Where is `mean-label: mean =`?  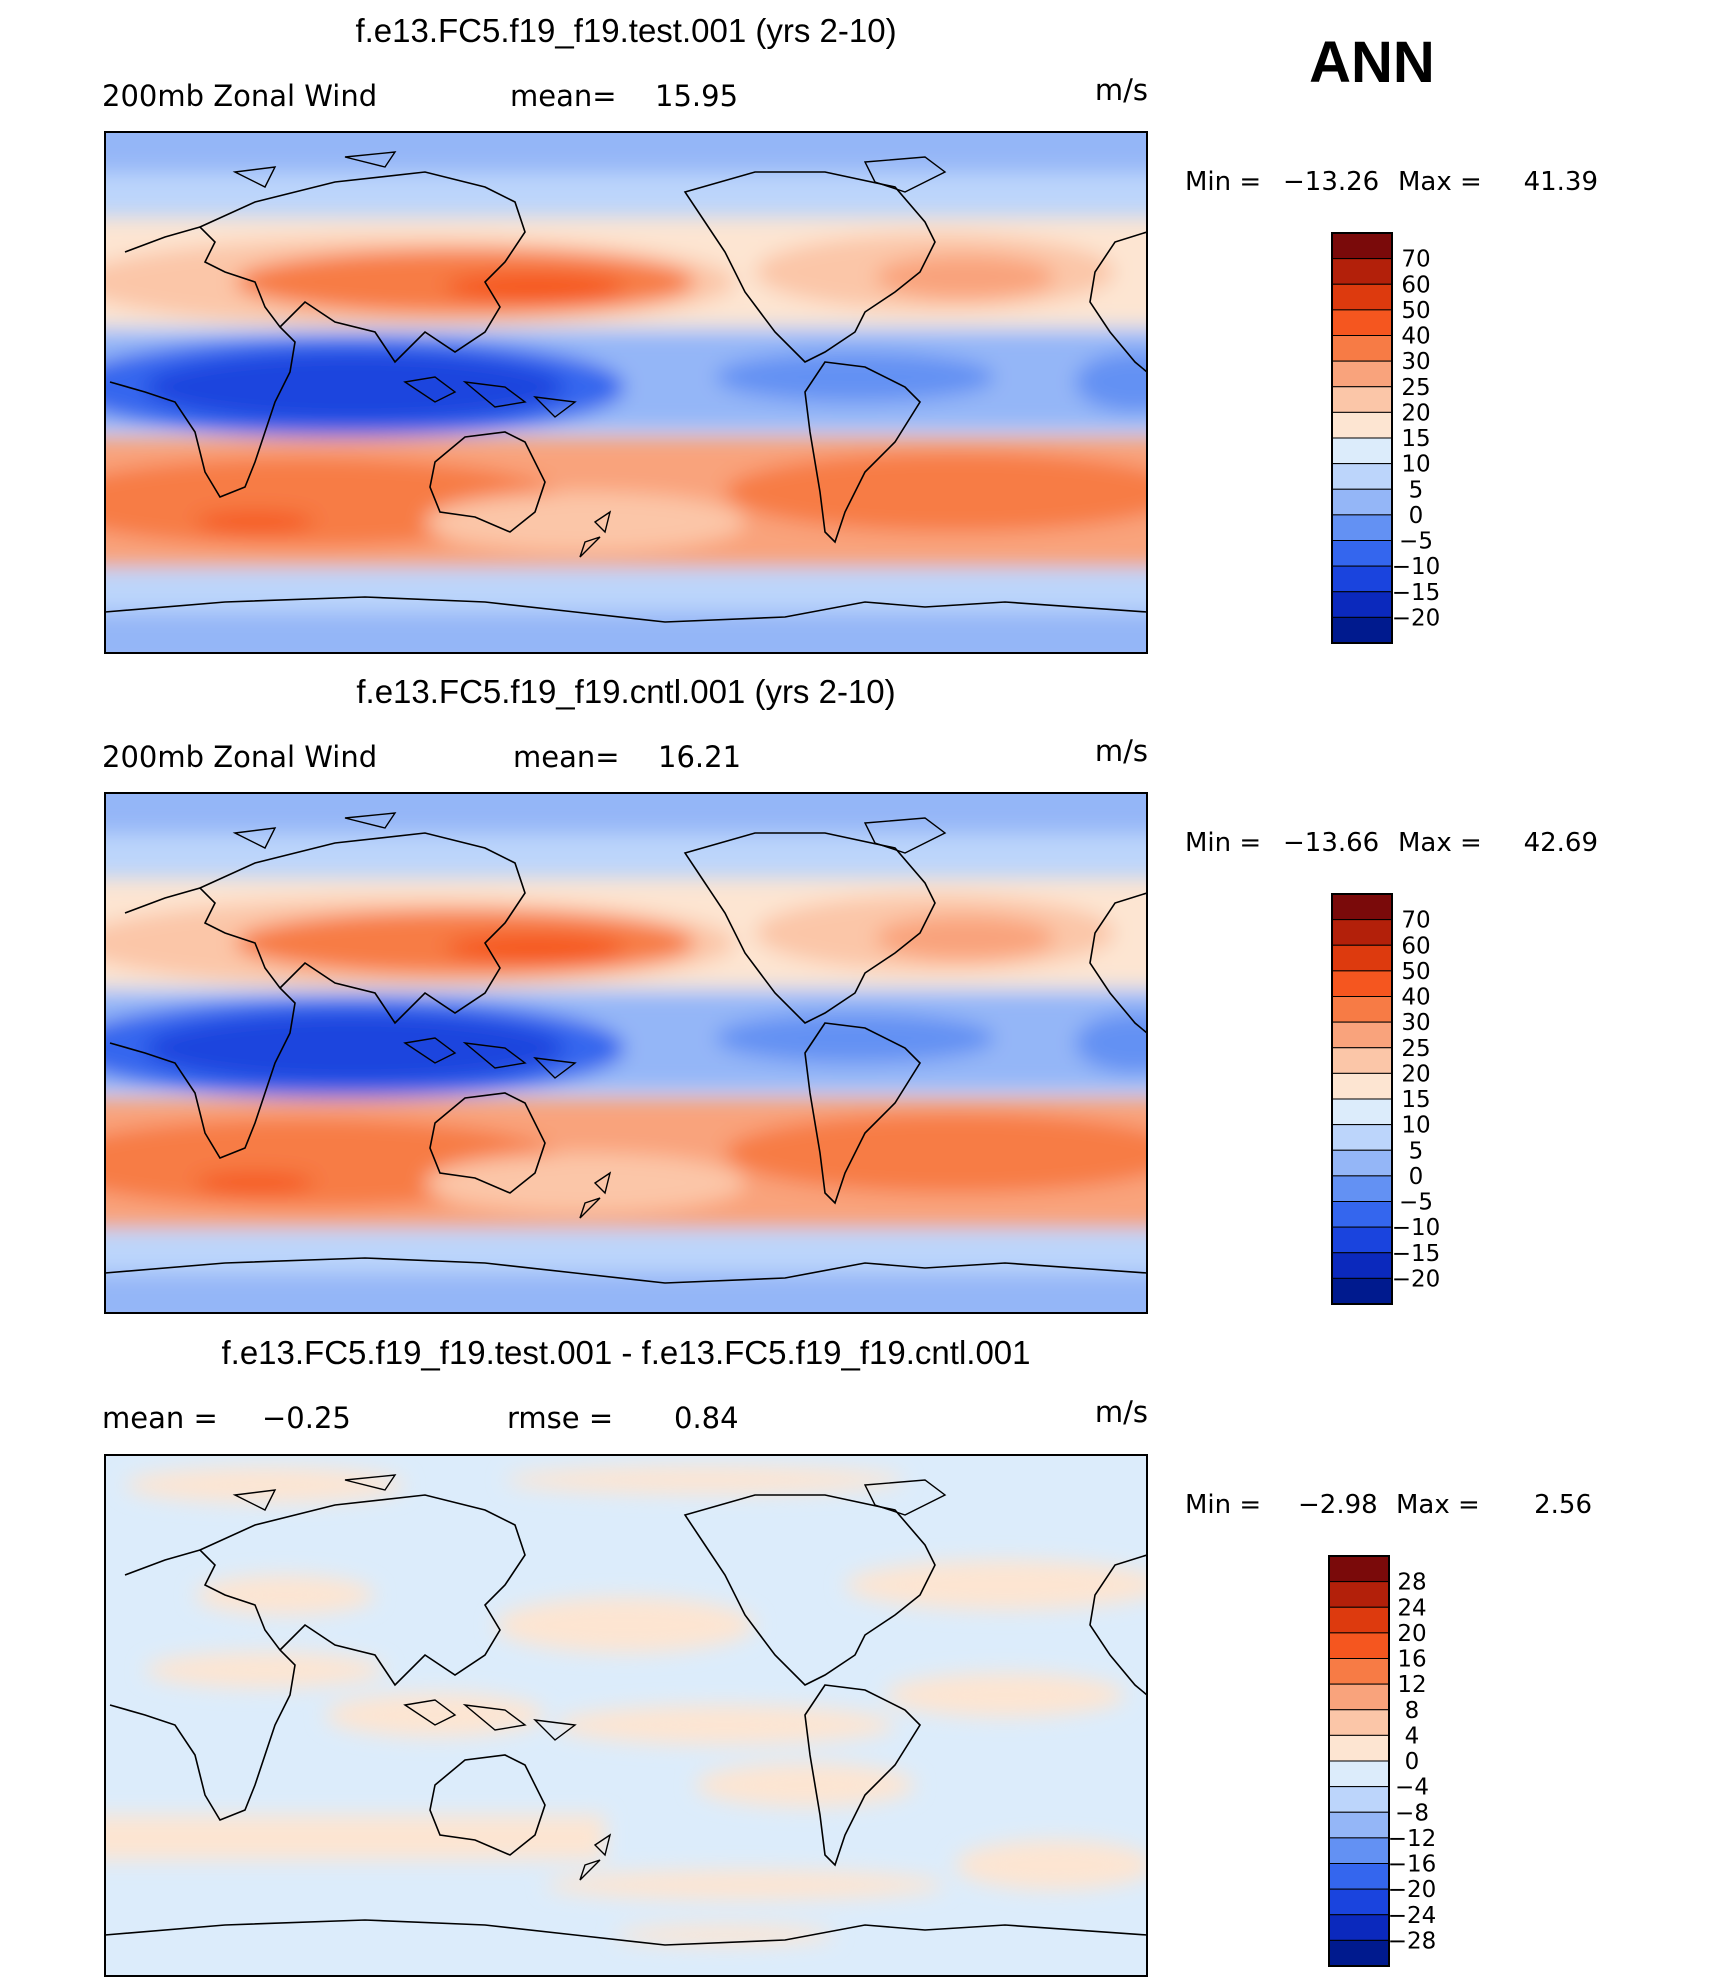
mean-label: mean = is located at coordinates (160, 1418).